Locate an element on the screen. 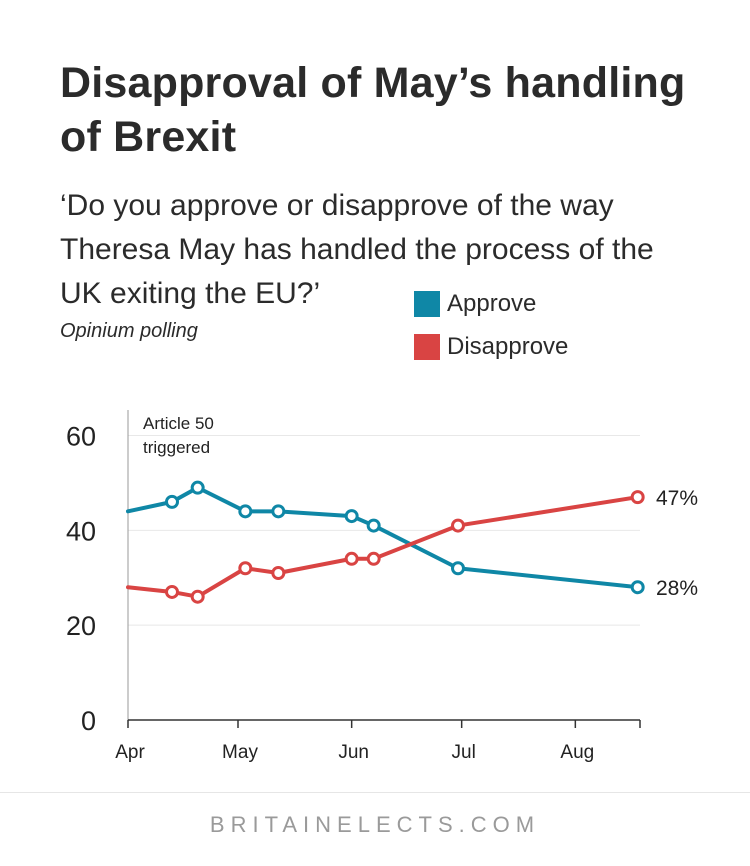 The width and height of the screenshot is (750, 866). legend: Approve Disapprove is located at coordinates (491, 325).